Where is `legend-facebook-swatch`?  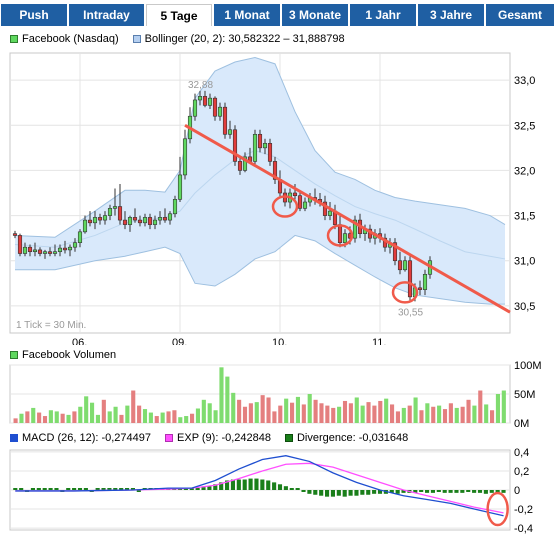 legend-facebook-swatch is located at coordinates (14, 39).